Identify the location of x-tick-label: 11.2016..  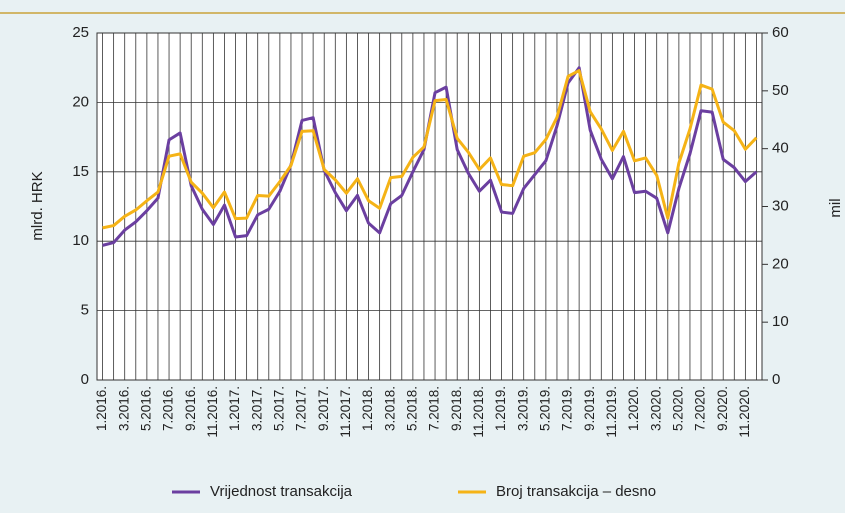
(212, 412).